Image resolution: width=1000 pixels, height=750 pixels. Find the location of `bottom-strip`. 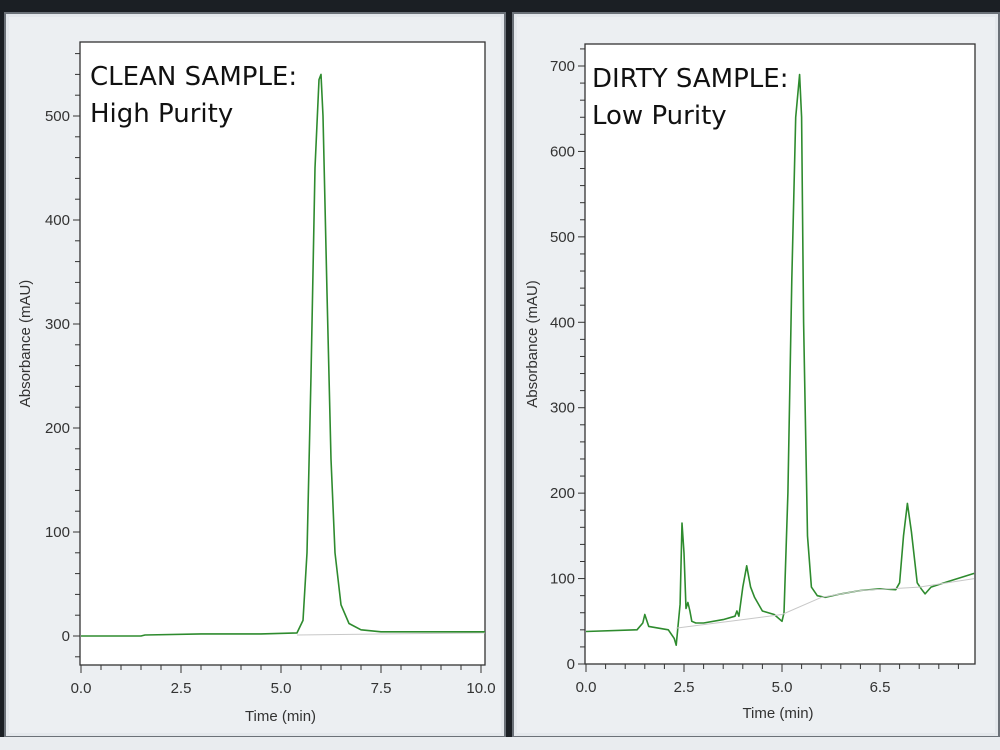

bottom-strip is located at coordinates (500, 743).